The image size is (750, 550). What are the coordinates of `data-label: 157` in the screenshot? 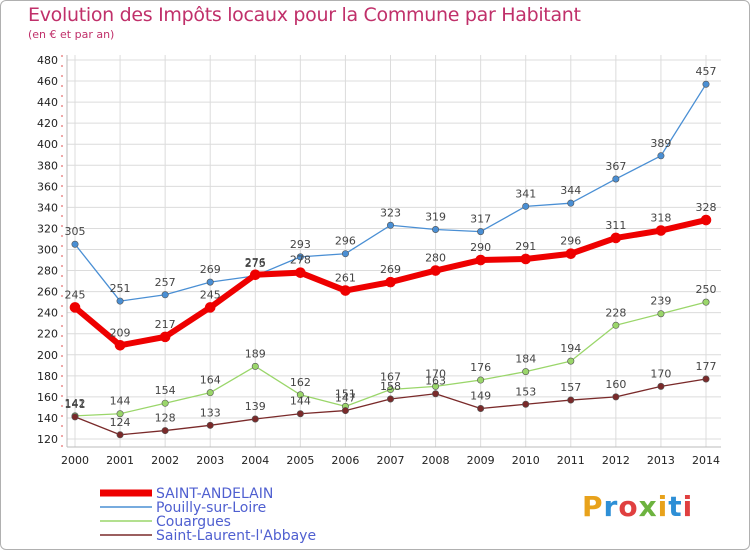 It's located at (570, 387).